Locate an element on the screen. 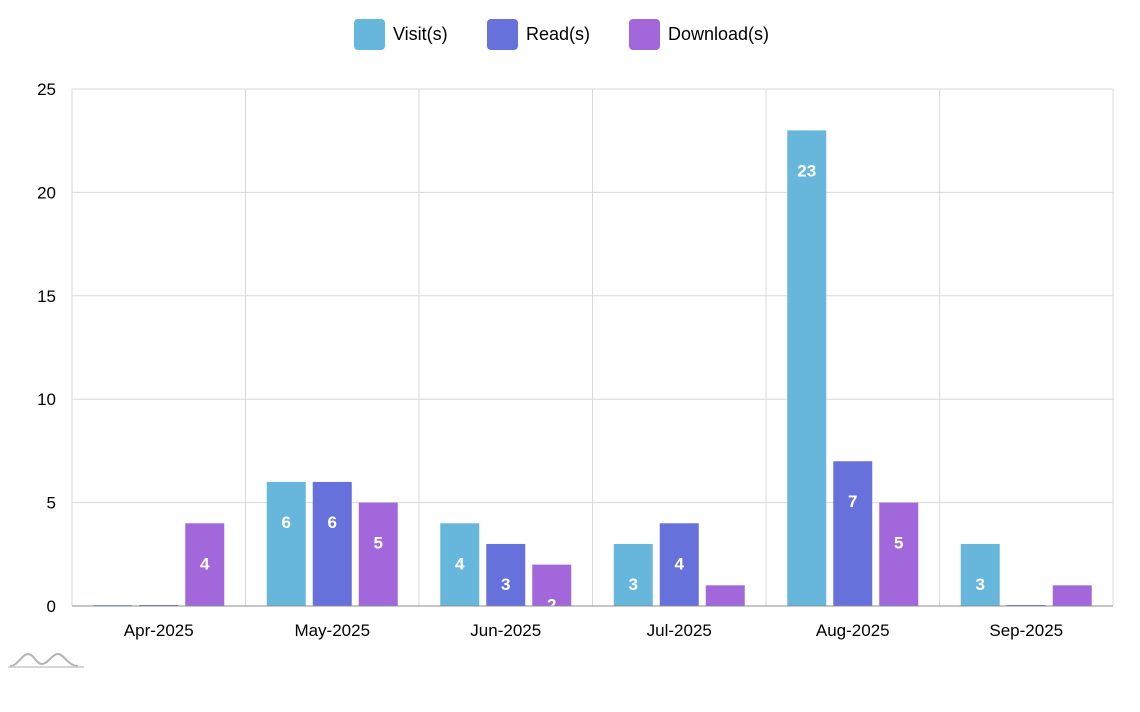 The width and height of the screenshot is (1140, 712). legend-label: Visit(s) is located at coordinates (420, 34).